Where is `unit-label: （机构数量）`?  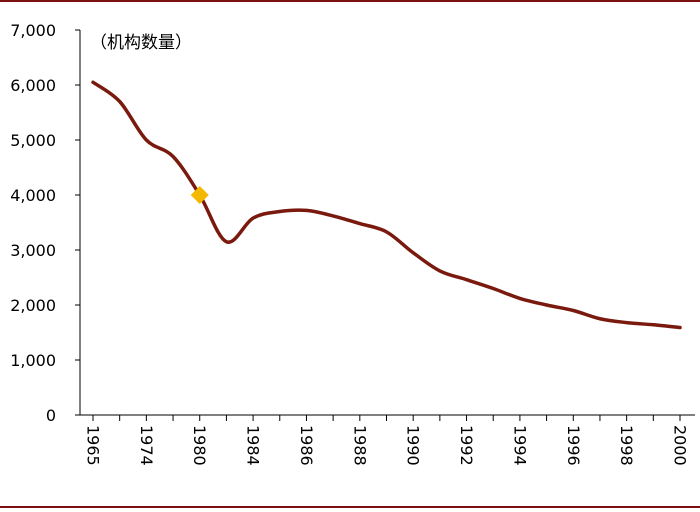
unit-label: （机构数量） is located at coordinates (141, 43).